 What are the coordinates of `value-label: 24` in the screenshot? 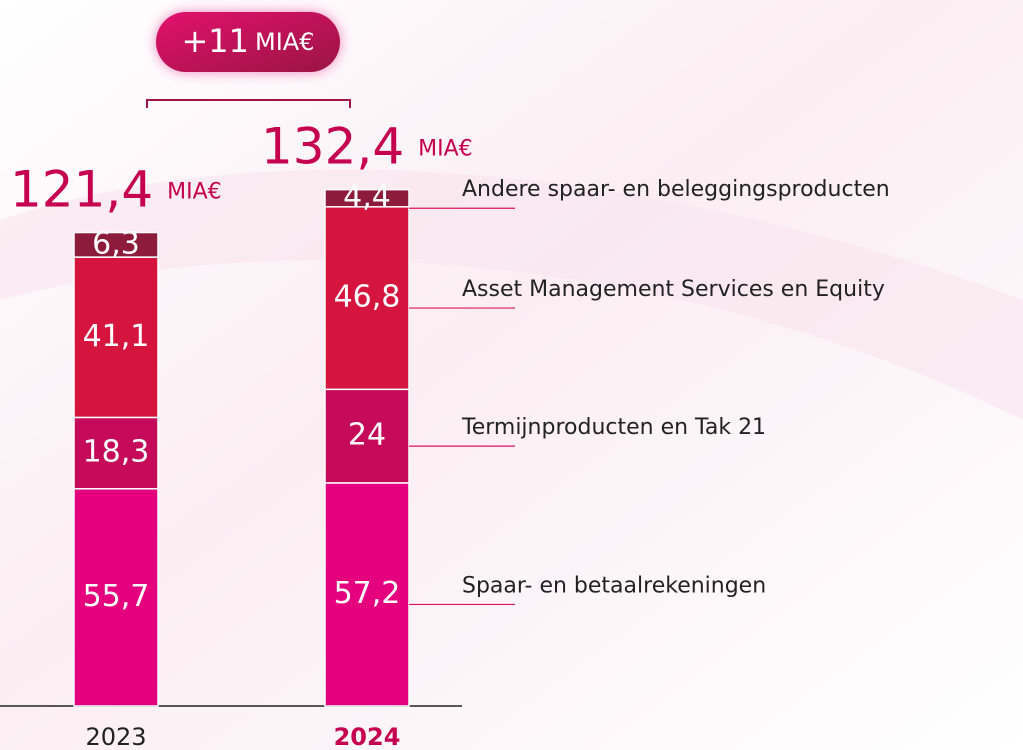 It's located at (367, 435).